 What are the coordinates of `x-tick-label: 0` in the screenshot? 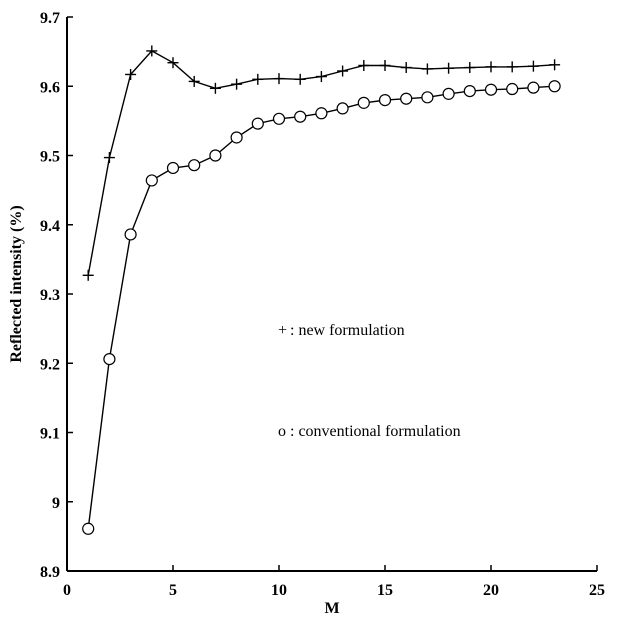 It's located at (67, 590).